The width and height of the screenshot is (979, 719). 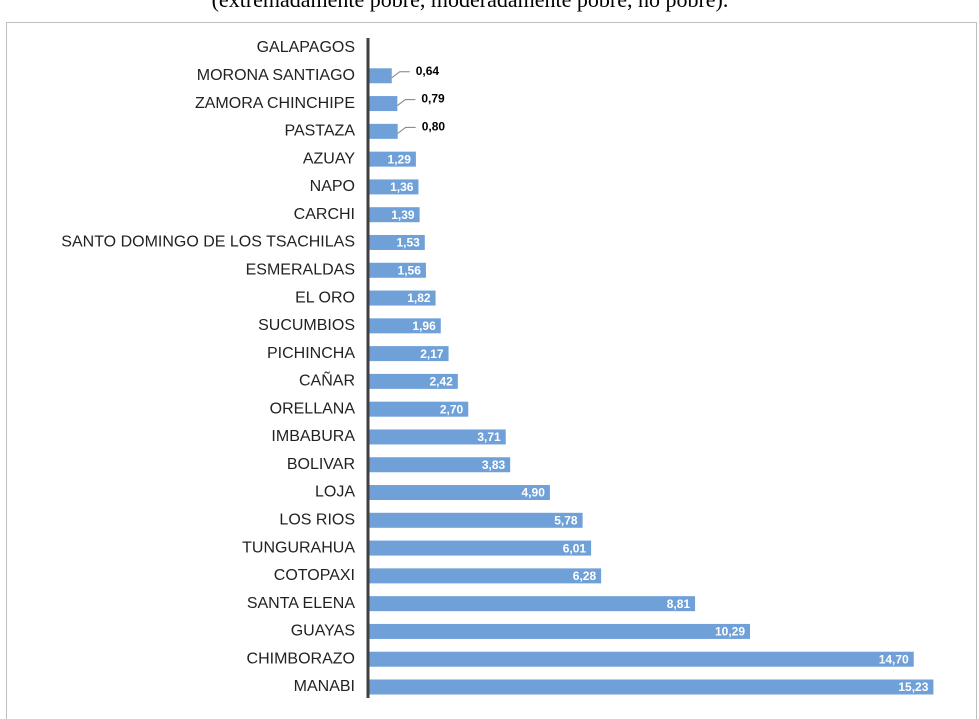 What do you see at coordinates (313, 436) in the screenshot?
I see `y-tick-label: IMBABURA` at bounding box center [313, 436].